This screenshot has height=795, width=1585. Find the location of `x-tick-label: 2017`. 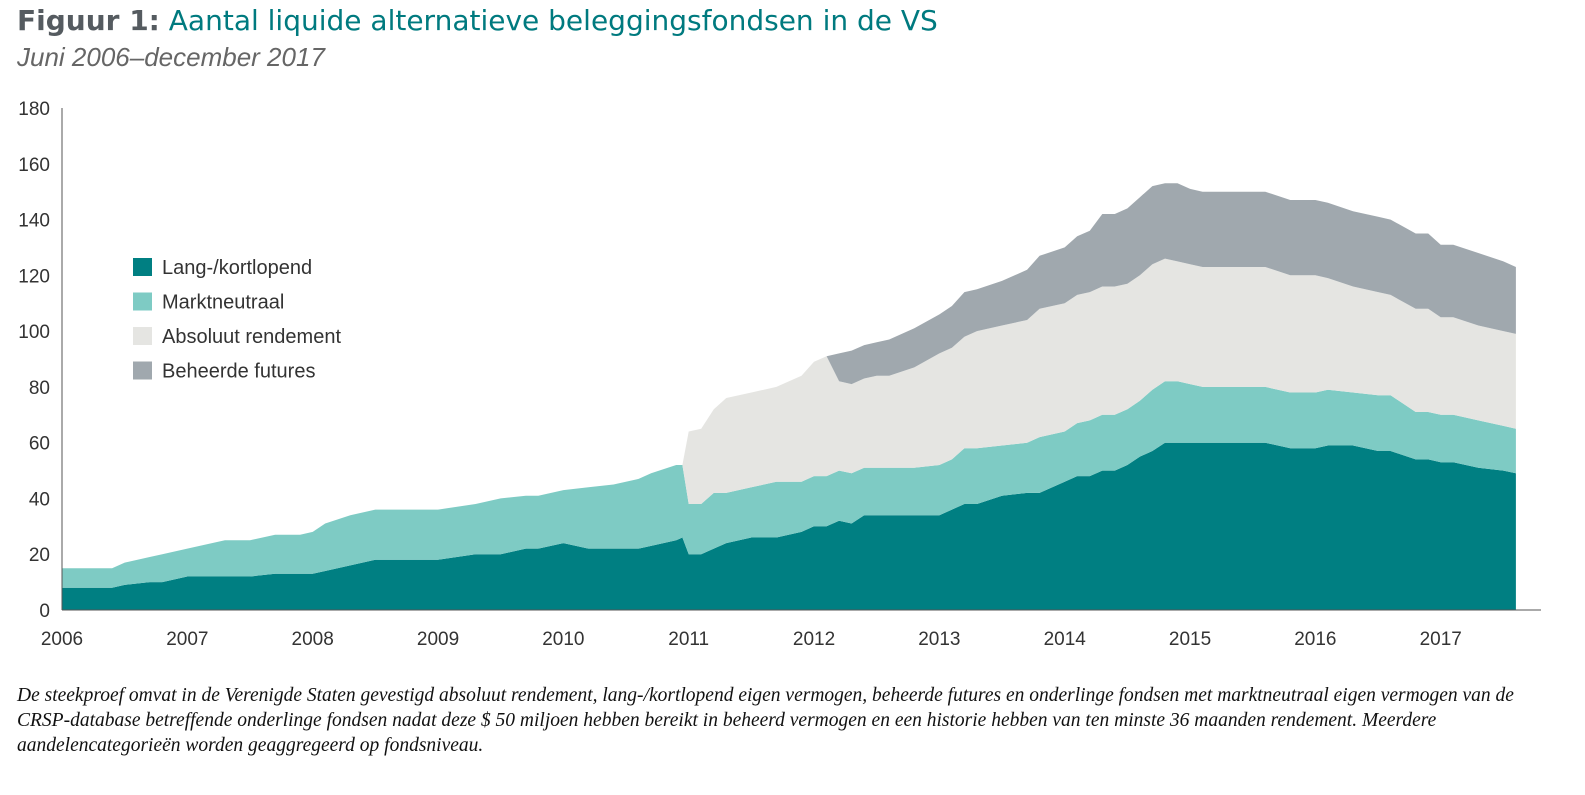

x-tick-label: 2017 is located at coordinates (1441, 639).